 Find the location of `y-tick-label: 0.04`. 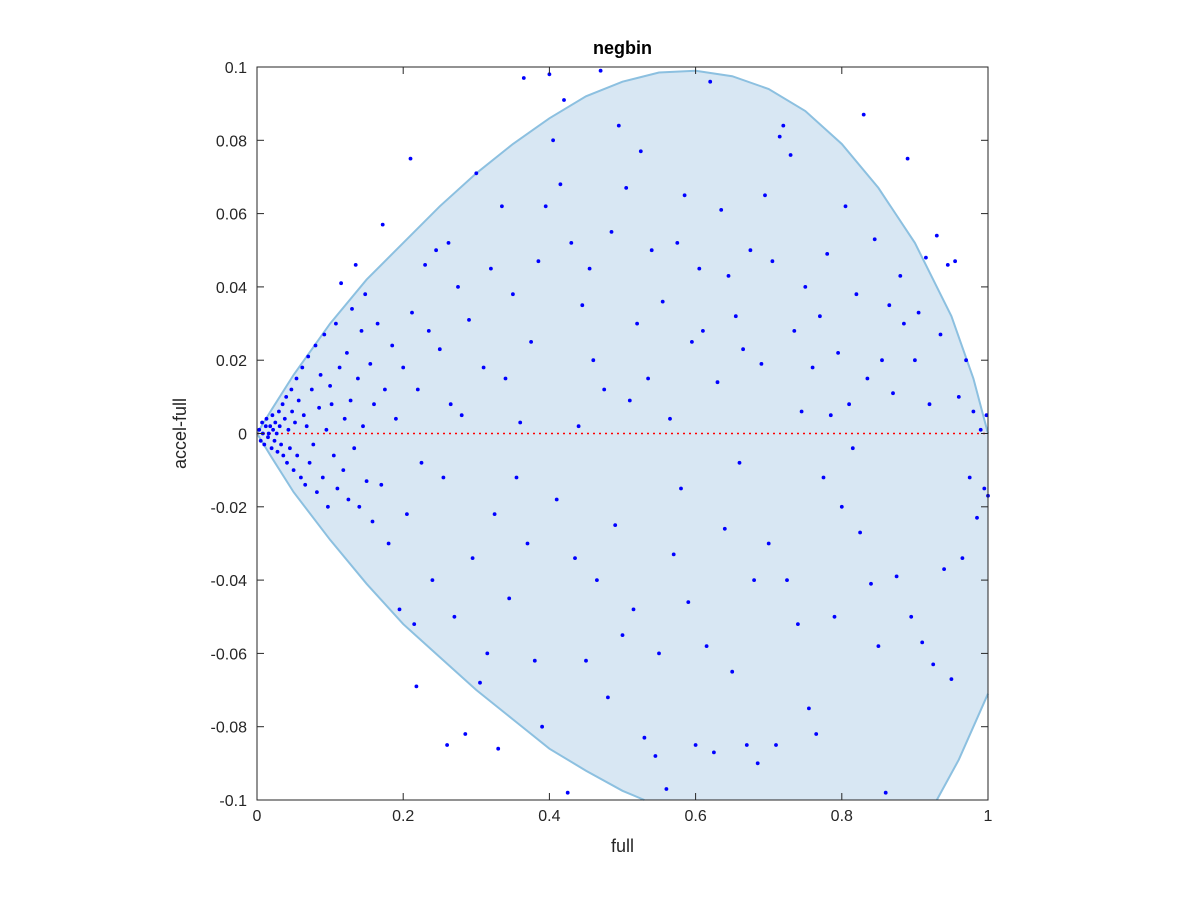

y-tick-label: 0.04 is located at coordinates (231, 288).